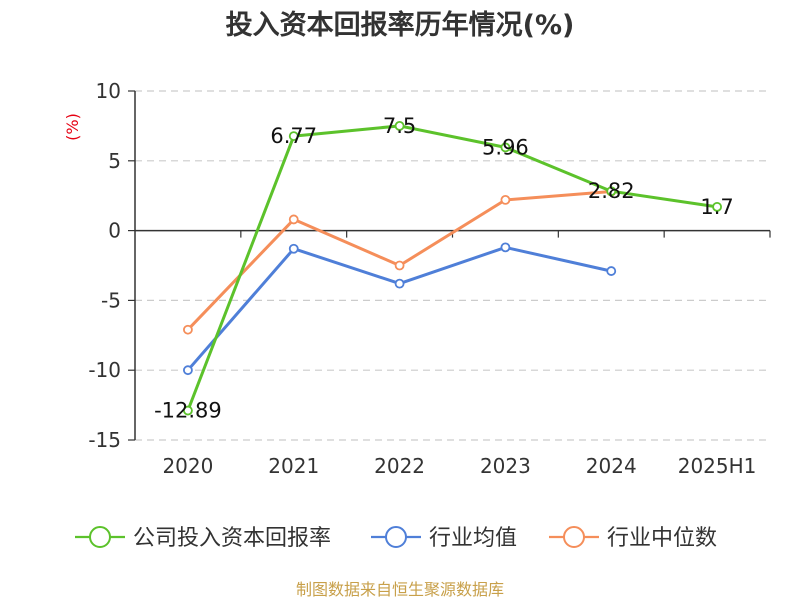 Image resolution: width=800 pixels, height=600 pixels. I want to click on x-tick-label: 2022, so click(399, 466).